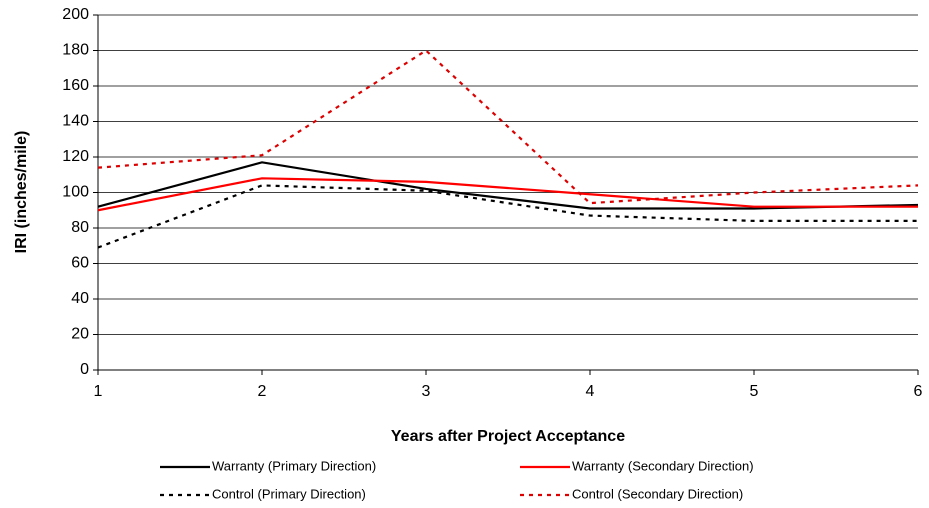 The width and height of the screenshot is (929, 508). Describe the element at coordinates (75, 14) in the screenshot. I see `y-tick-label: 200` at that location.